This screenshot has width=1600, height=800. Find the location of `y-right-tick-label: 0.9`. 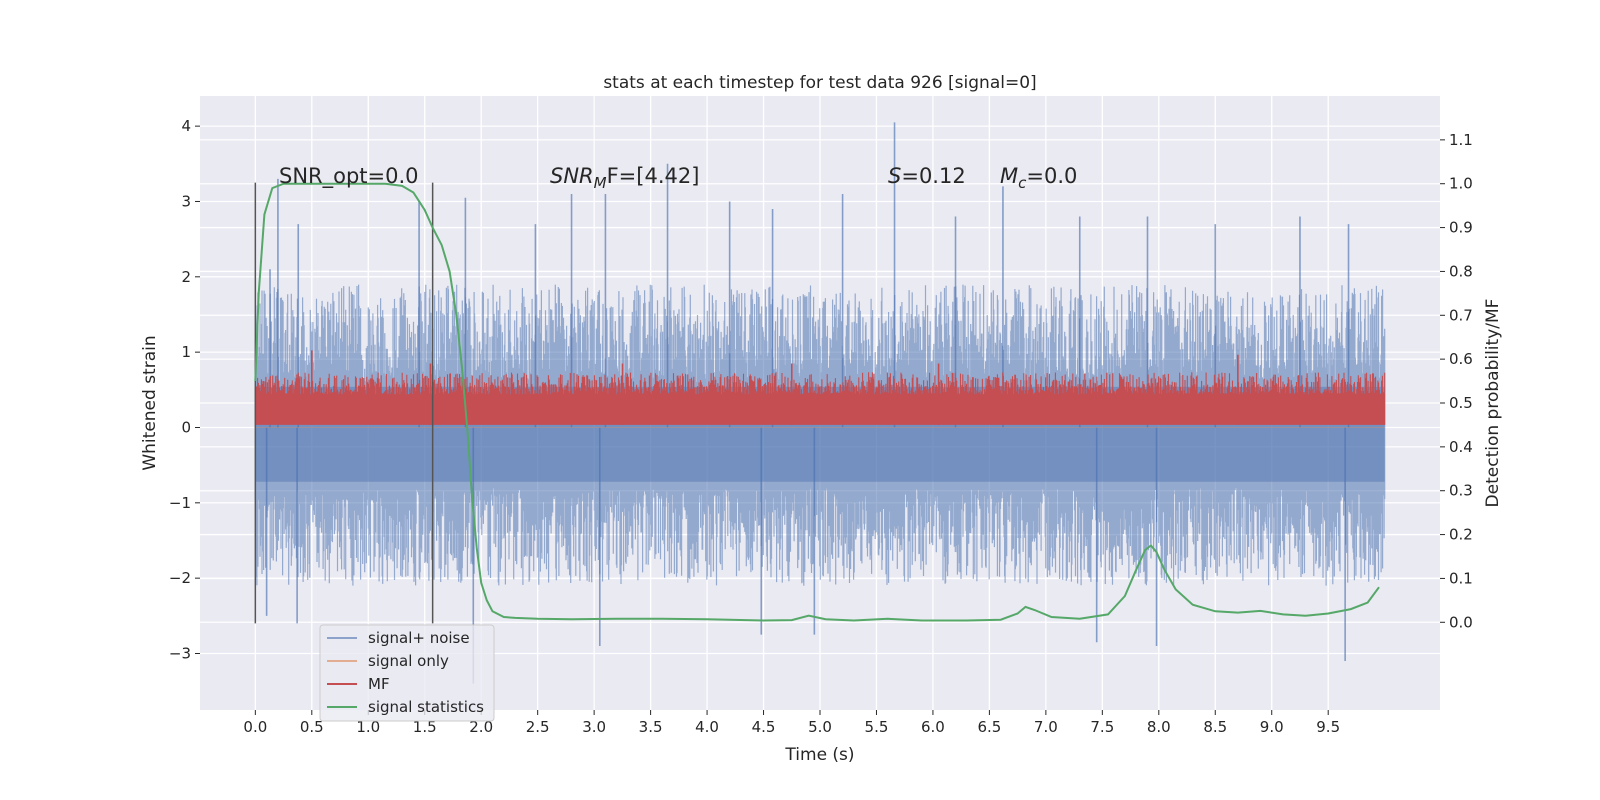

y-right-tick-label: 0.9 is located at coordinates (1461, 228).